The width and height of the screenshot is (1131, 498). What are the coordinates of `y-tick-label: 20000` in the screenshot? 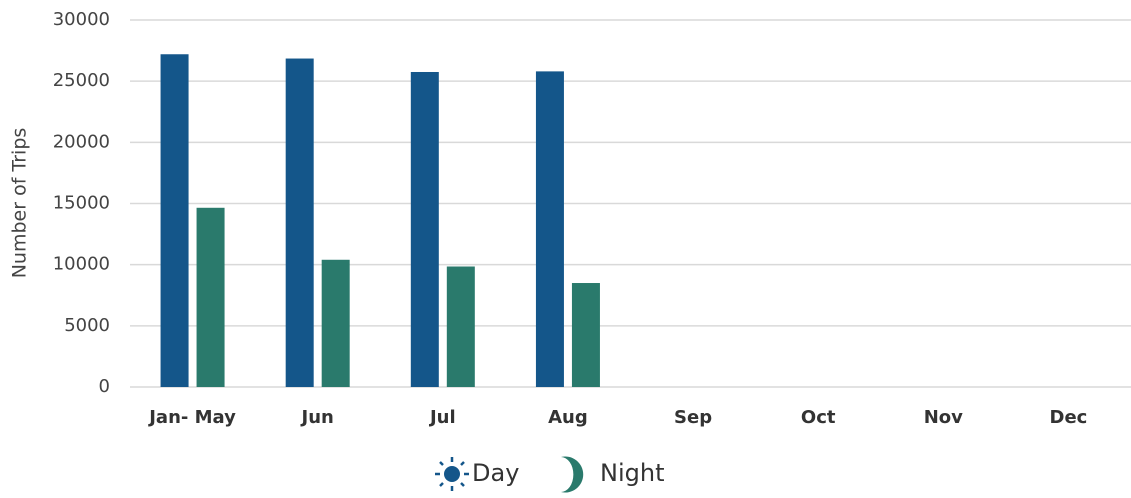 It's located at (81, 141).